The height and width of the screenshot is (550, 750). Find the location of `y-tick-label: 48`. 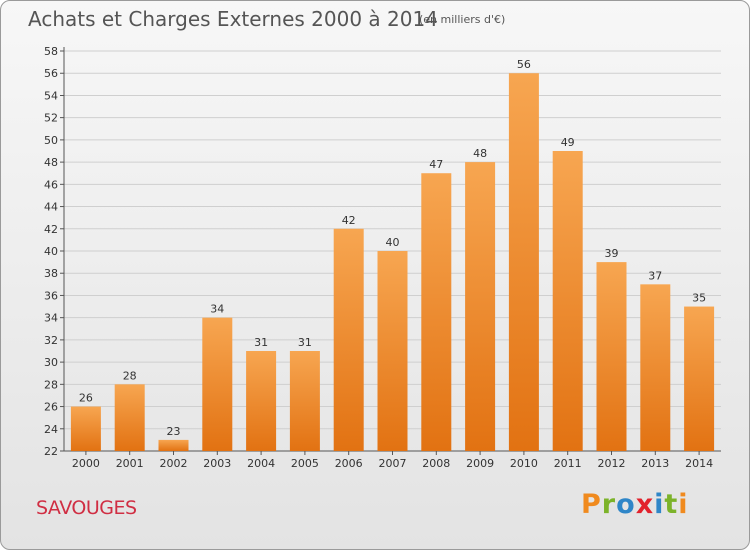

y-tick-label: 48 is located at coordinates (51, 162).